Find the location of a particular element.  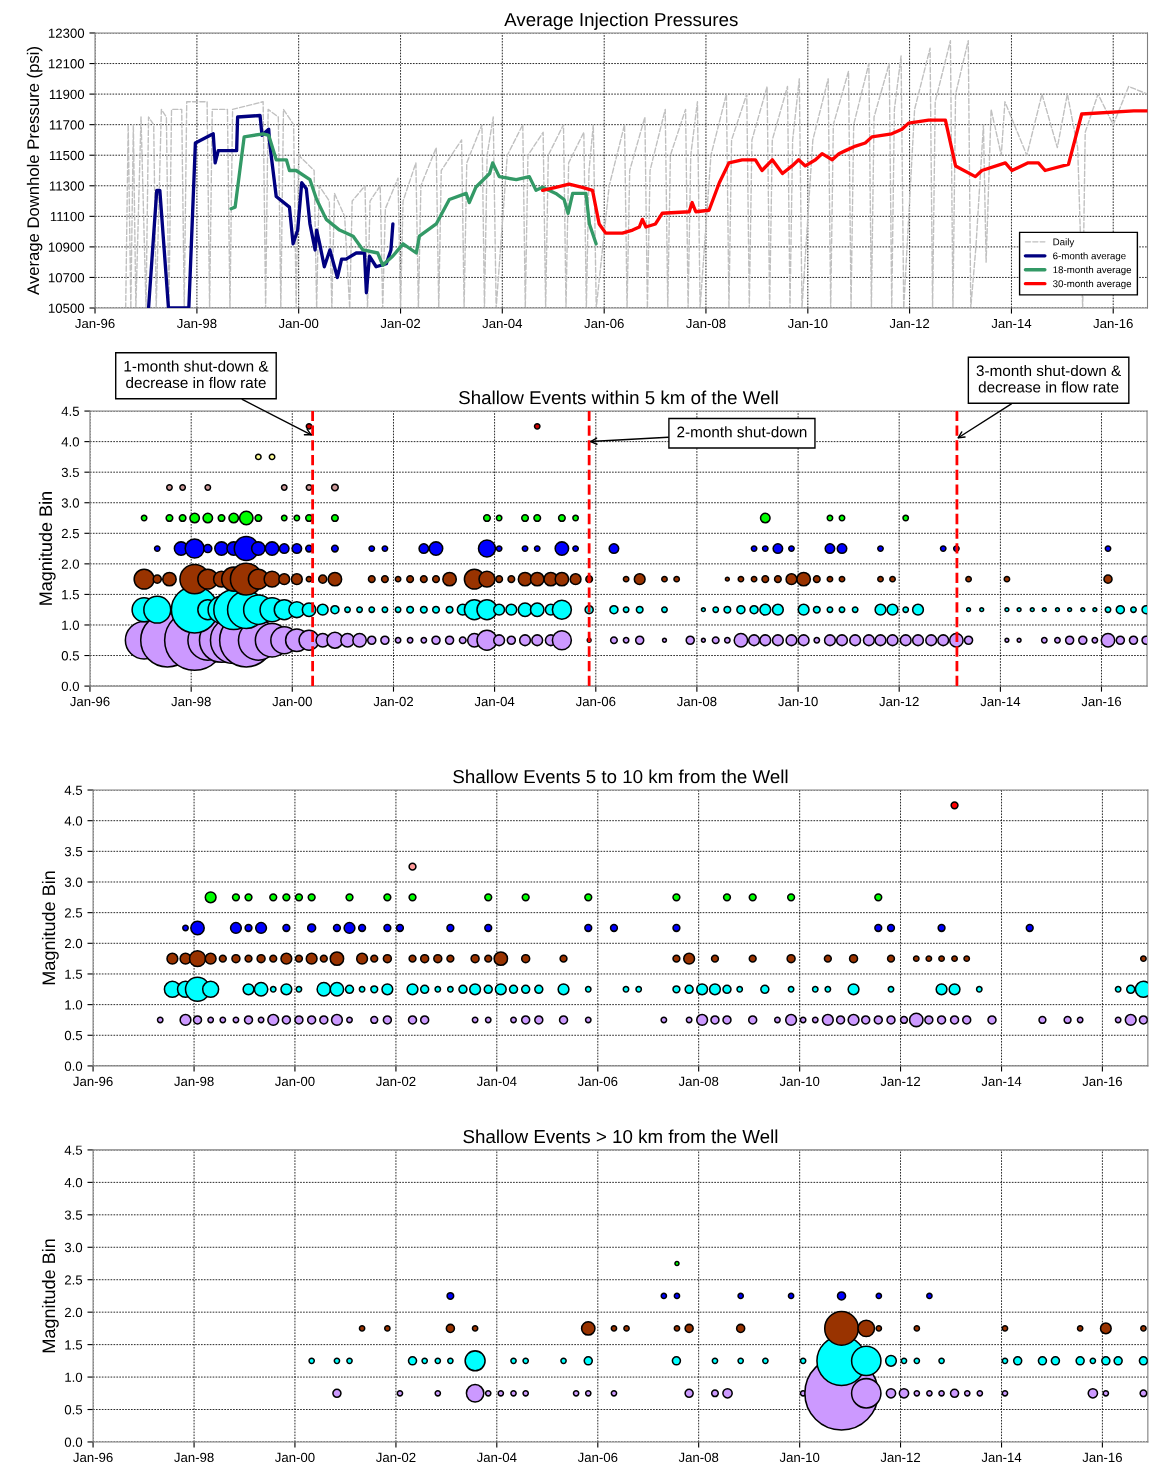

y-tick-label: 11100 is located at coordinates (67, 216).